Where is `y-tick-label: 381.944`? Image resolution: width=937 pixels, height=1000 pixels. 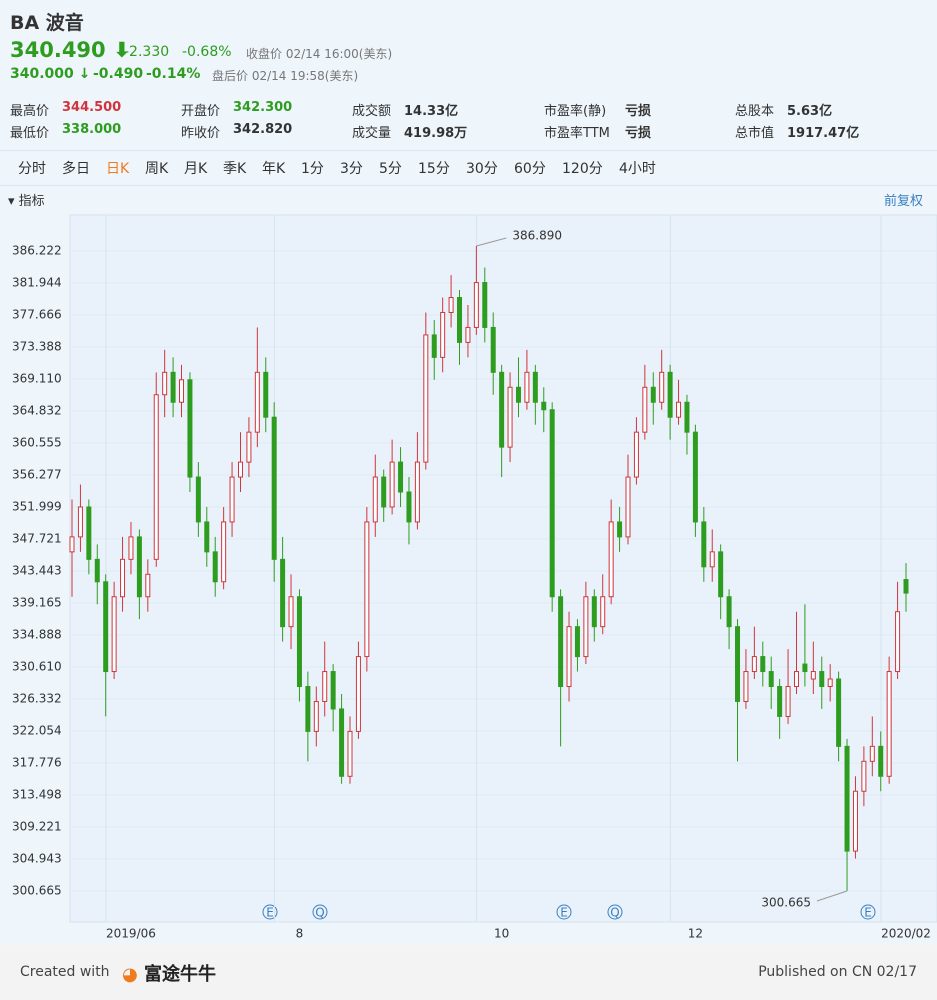 y-tick-label: 381.944 is located at coordinates (37, 282).